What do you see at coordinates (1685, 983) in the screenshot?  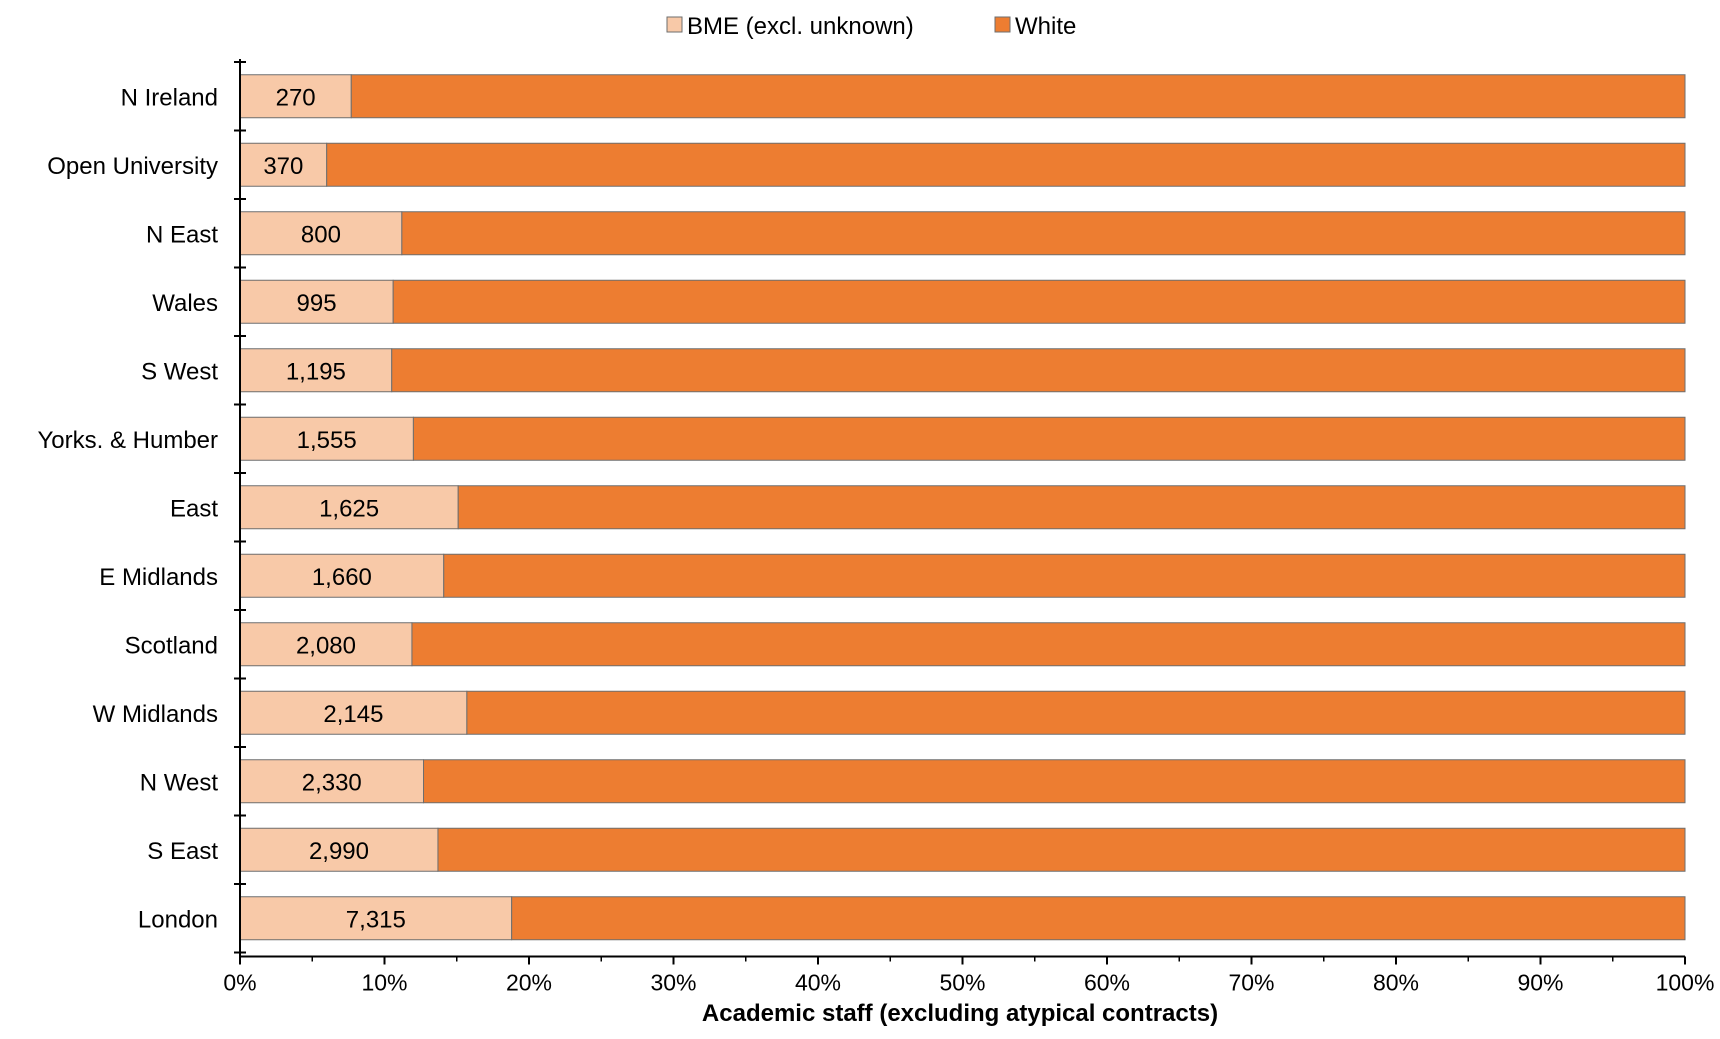 I see `x-tick-label-10: 100%` at bounding box center [1685, 983].